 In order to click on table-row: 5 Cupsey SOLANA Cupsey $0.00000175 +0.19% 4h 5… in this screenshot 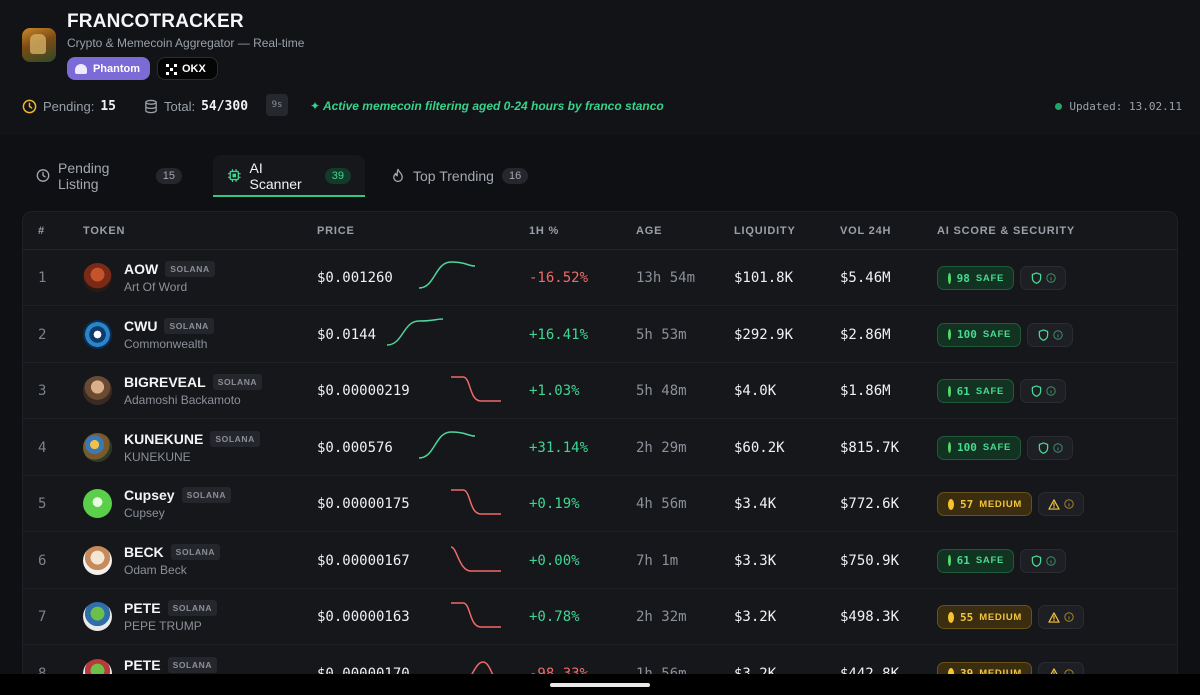, I will do `click(600, 504)`.